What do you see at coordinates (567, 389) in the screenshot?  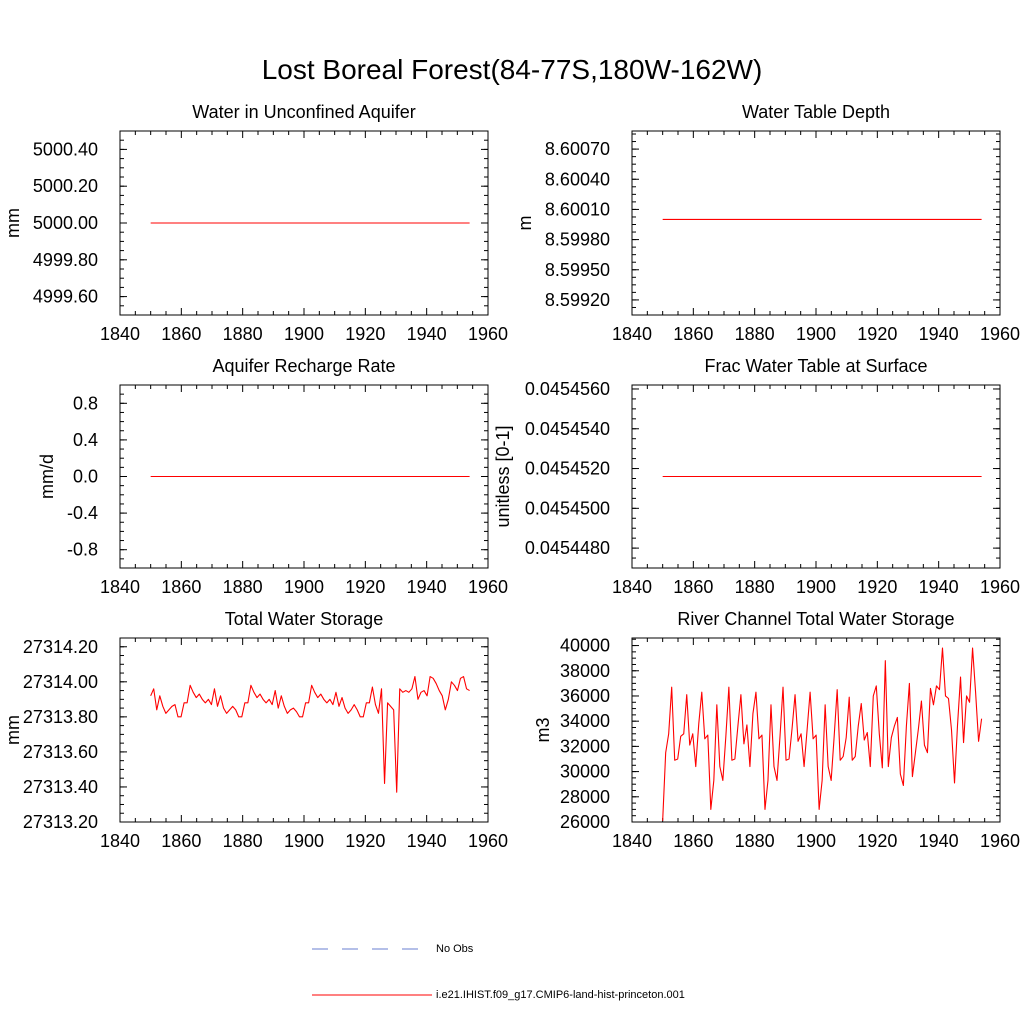 I see `y-tick-label: 0.0454560` at bounding box center [567, 389].